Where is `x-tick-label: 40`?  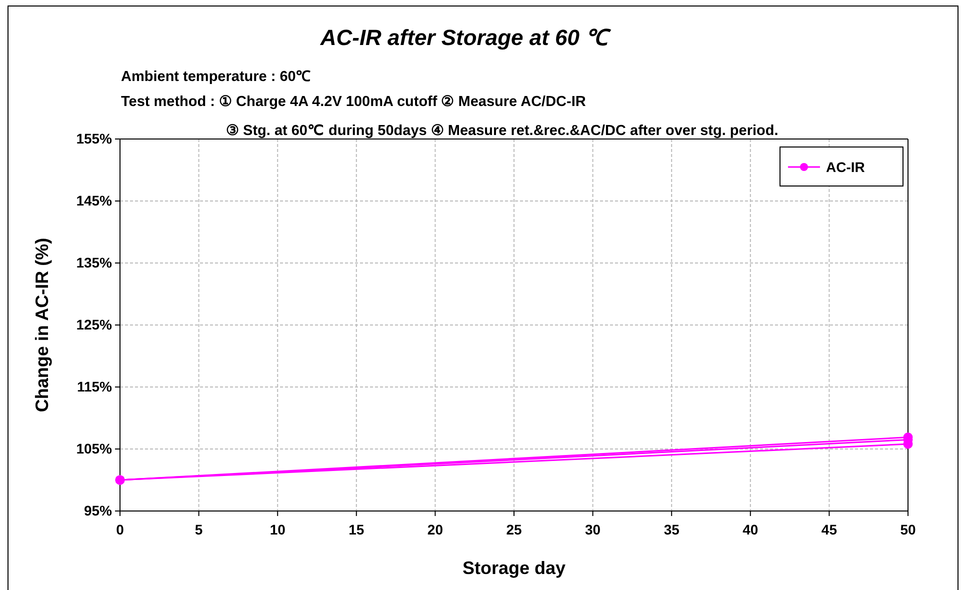
x-tick-label: 40 is located at coordinates (750, 529).